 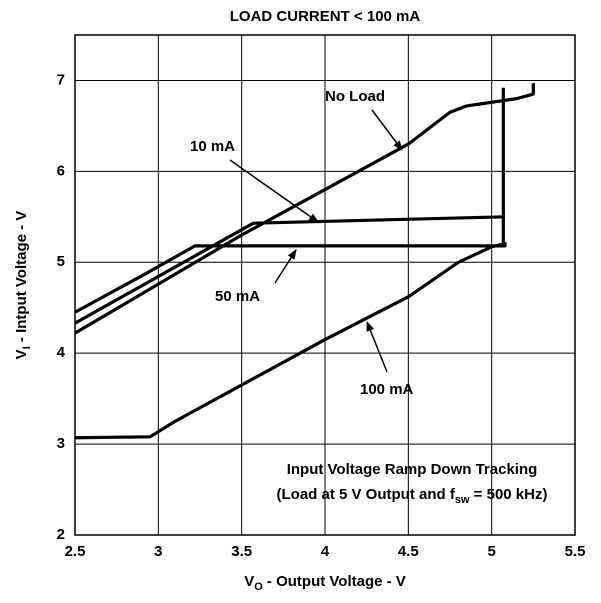 I want to click on chart-title: LOAD CURRENT < 100 mA, so click(x=325, y=16).